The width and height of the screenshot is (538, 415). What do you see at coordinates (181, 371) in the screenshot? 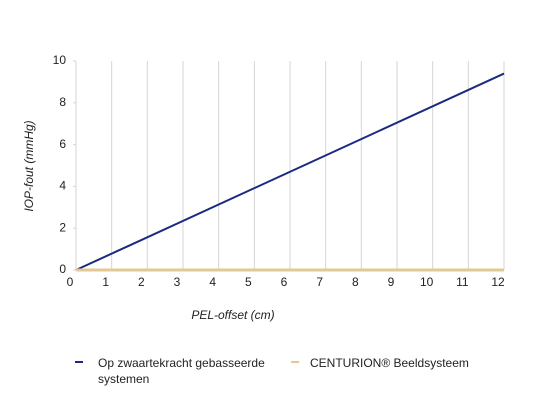
I see `legend-label: Op zwaartekracht gebasseerde systemen` at bounding box center [181, 371].